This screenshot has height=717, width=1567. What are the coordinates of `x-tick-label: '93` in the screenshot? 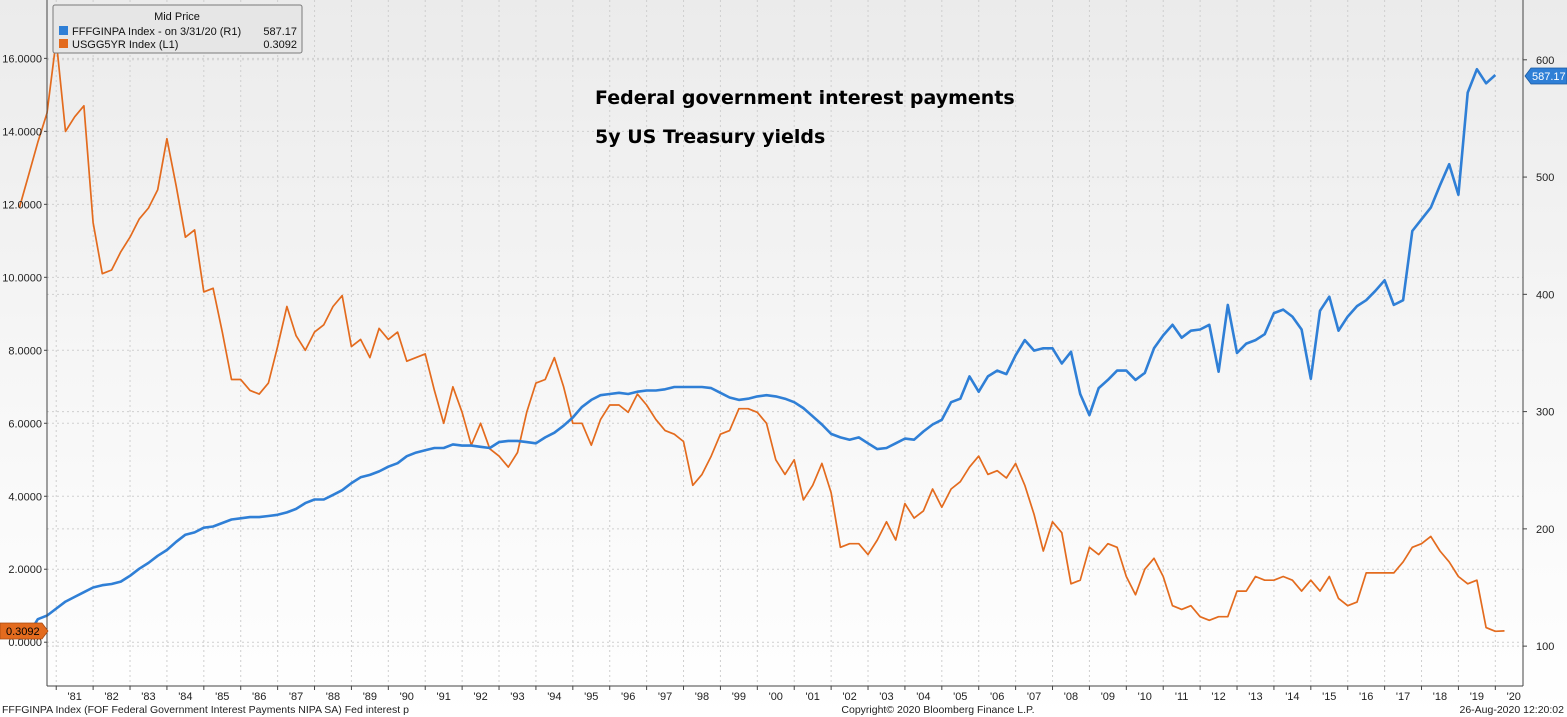 It's located at (517, 697).